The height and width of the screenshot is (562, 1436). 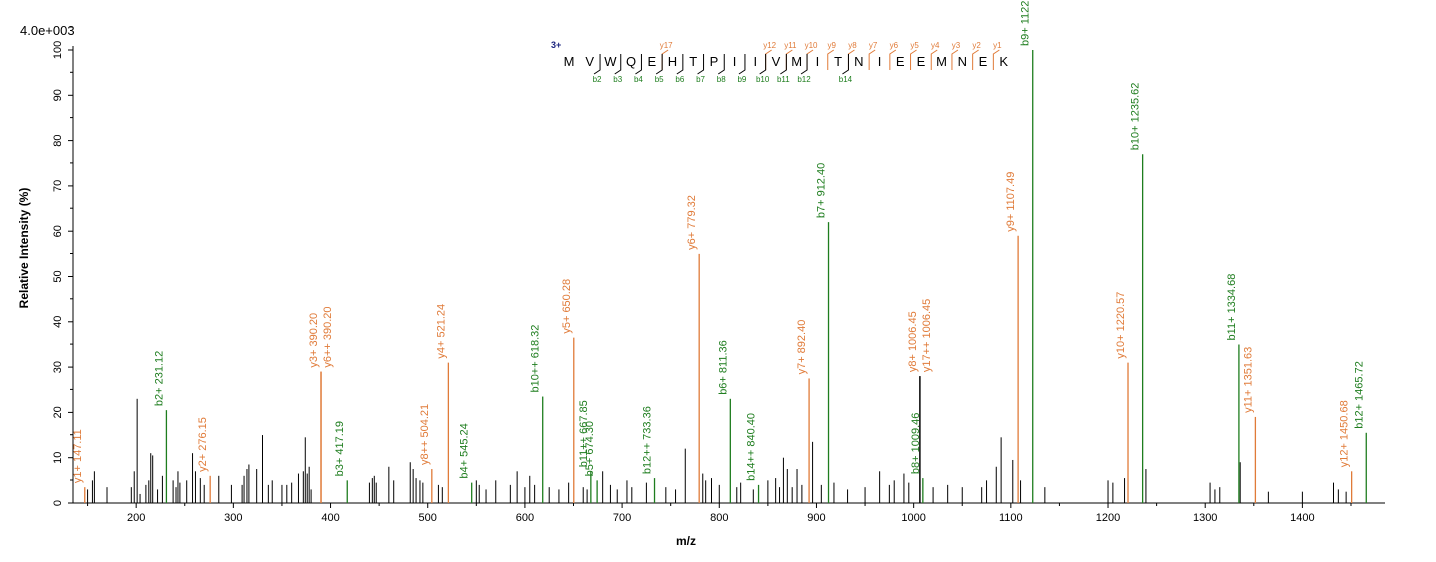 I want to click on x-axis-title: m/z, so click(x=686, y=541).